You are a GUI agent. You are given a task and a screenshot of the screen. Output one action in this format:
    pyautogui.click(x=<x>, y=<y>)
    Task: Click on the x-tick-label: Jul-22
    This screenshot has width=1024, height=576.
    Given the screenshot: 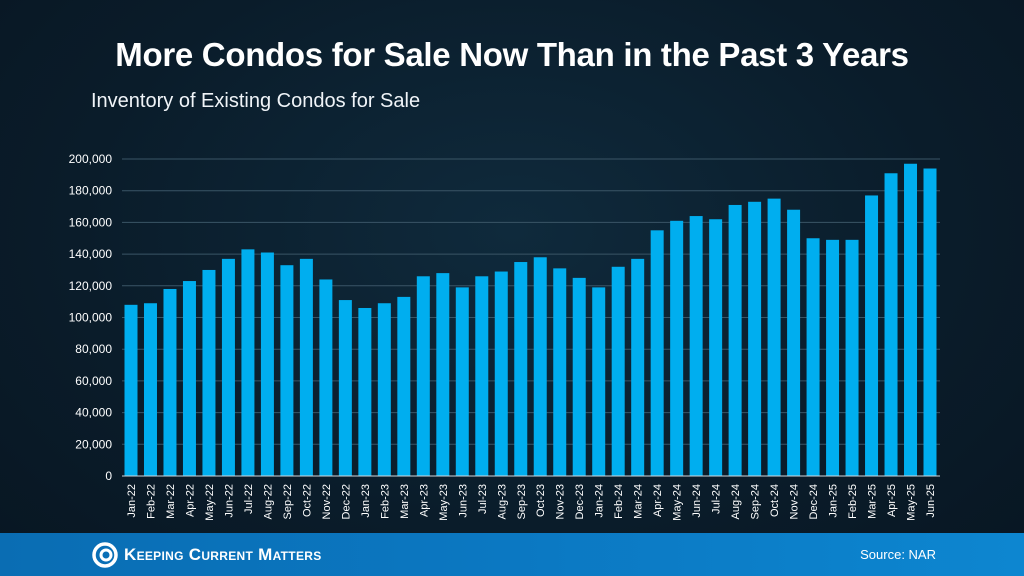 What is the action you would take?
    pyautogui.click(x=249, y=499)
    